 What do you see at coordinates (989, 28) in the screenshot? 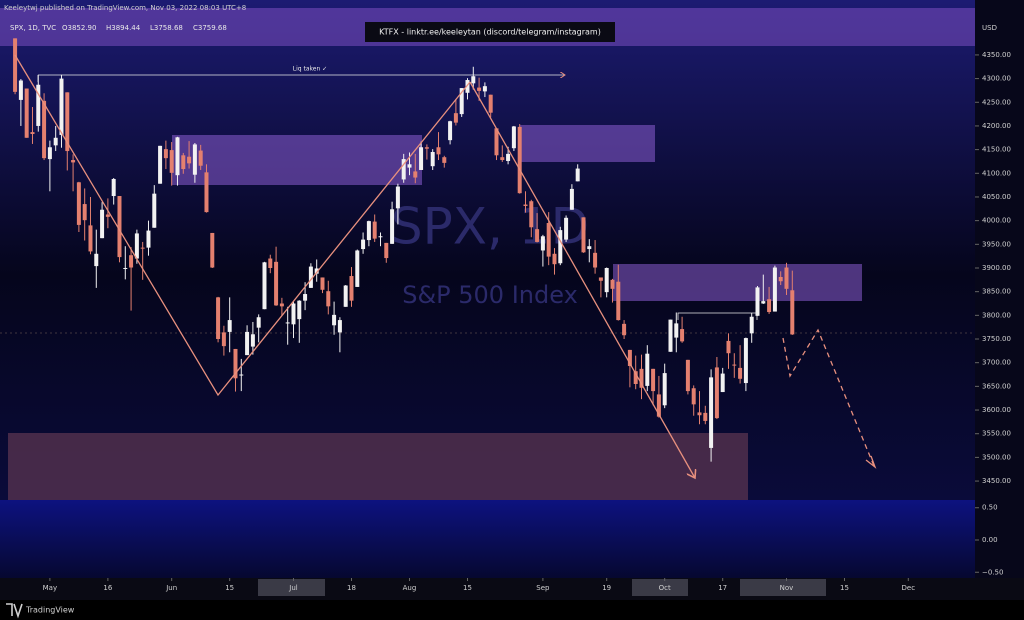
I see `currency: USD` at bounding box center [989, 28].